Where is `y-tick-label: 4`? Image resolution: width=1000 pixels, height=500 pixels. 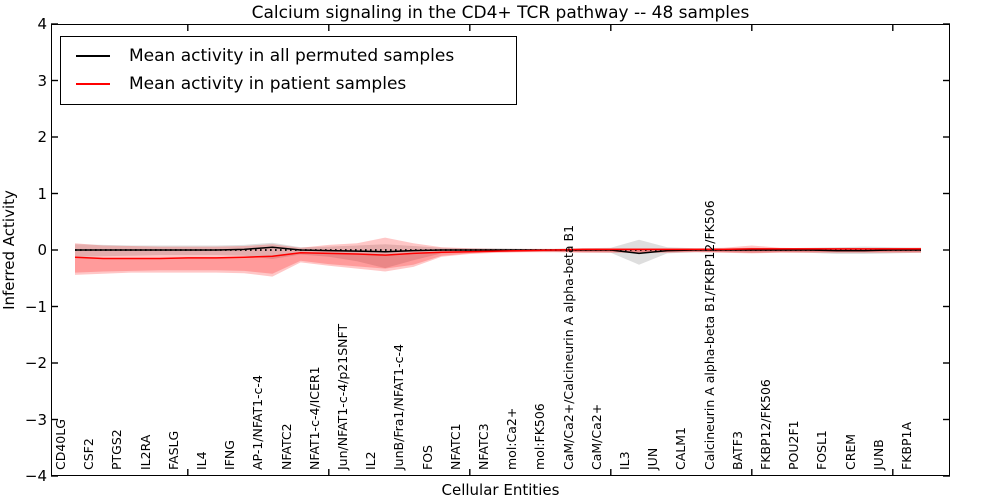 y-tick-label: 4 is located at coordinates (42, 24).